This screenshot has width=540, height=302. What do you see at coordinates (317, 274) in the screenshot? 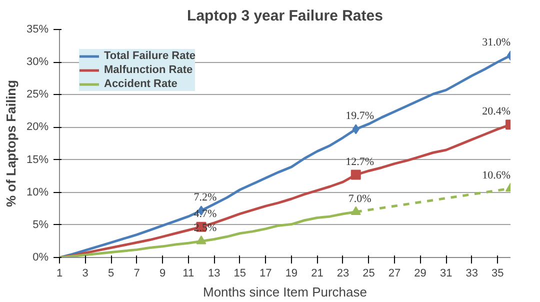
I see `x-tick-label: 21` at bounding box center [317, 274].